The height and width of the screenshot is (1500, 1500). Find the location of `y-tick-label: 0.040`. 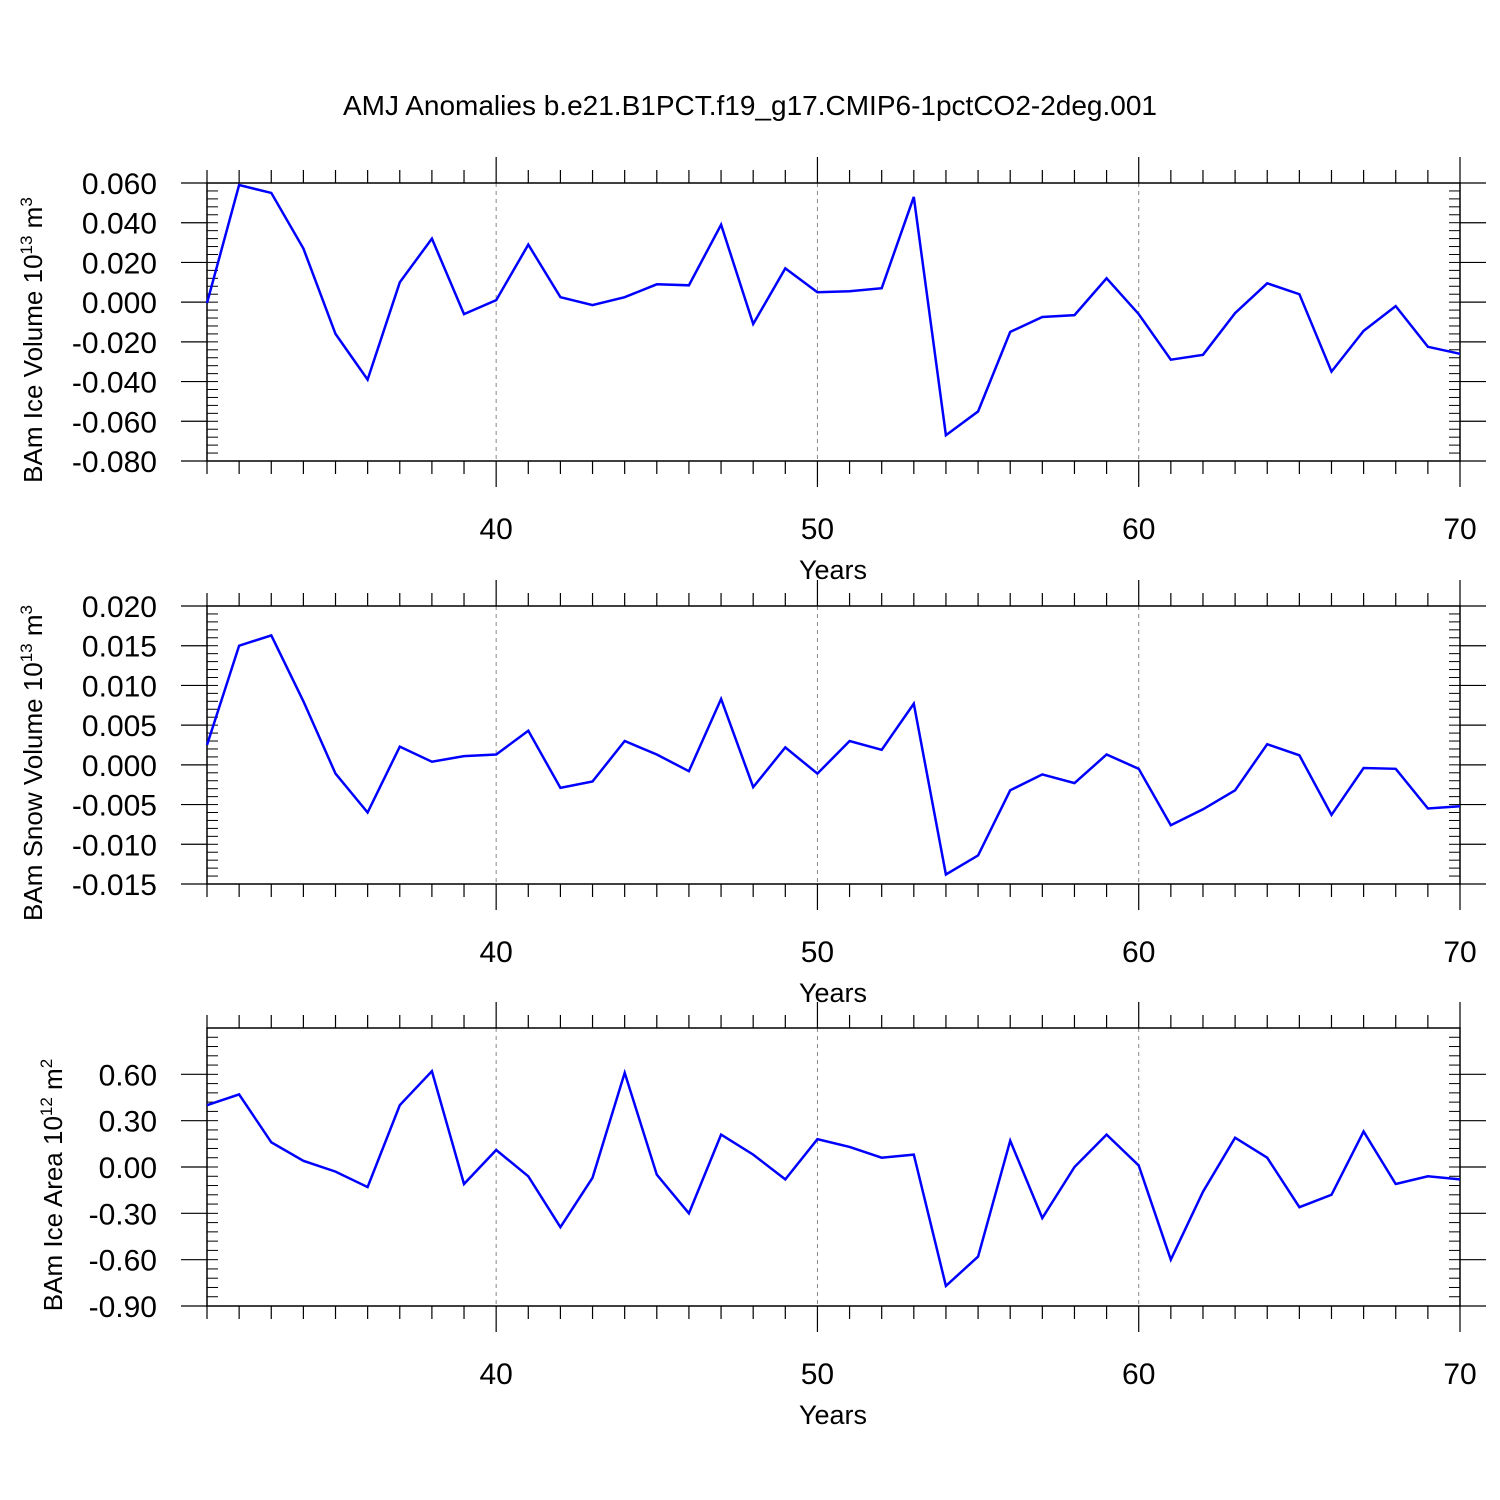

y-tick-label: 0.040 is located at coordinates (119, 224).